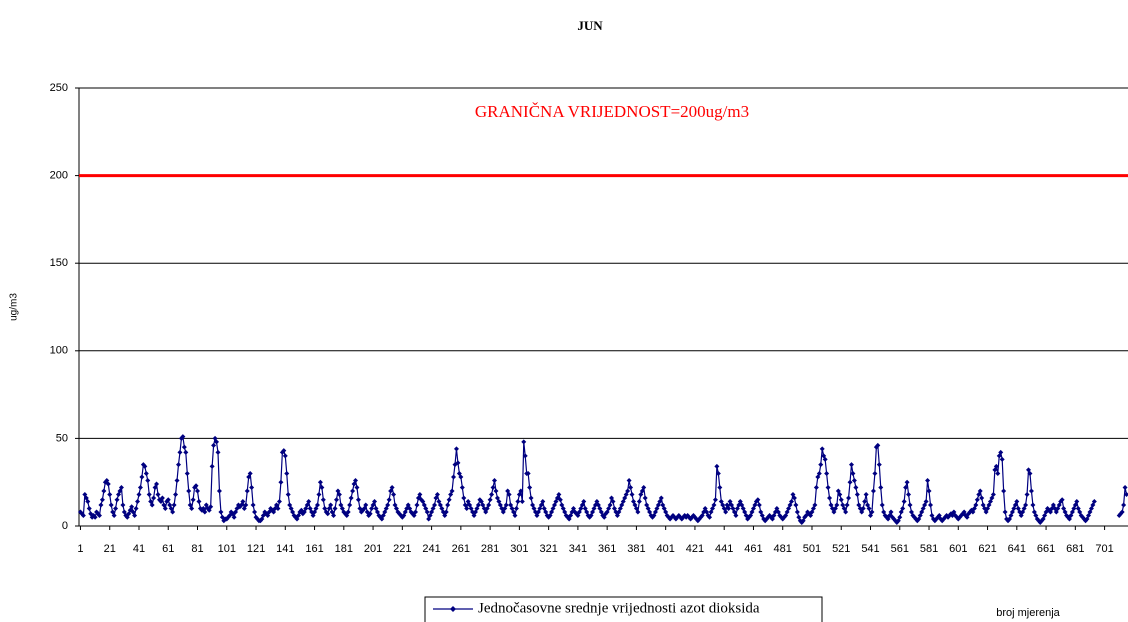  What do you see at coordinates (841, 549) in the screenshot?
I see `x-tick-label: 521` at bounding box center [841, 549].